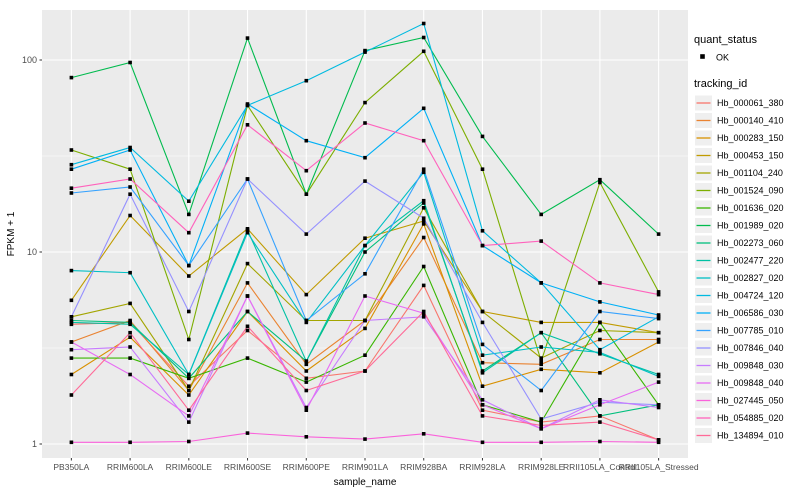  Describe the element at coordinates (541, 467) in the screenshot. I see `x-tick-label: RRIM928LE` at that location.